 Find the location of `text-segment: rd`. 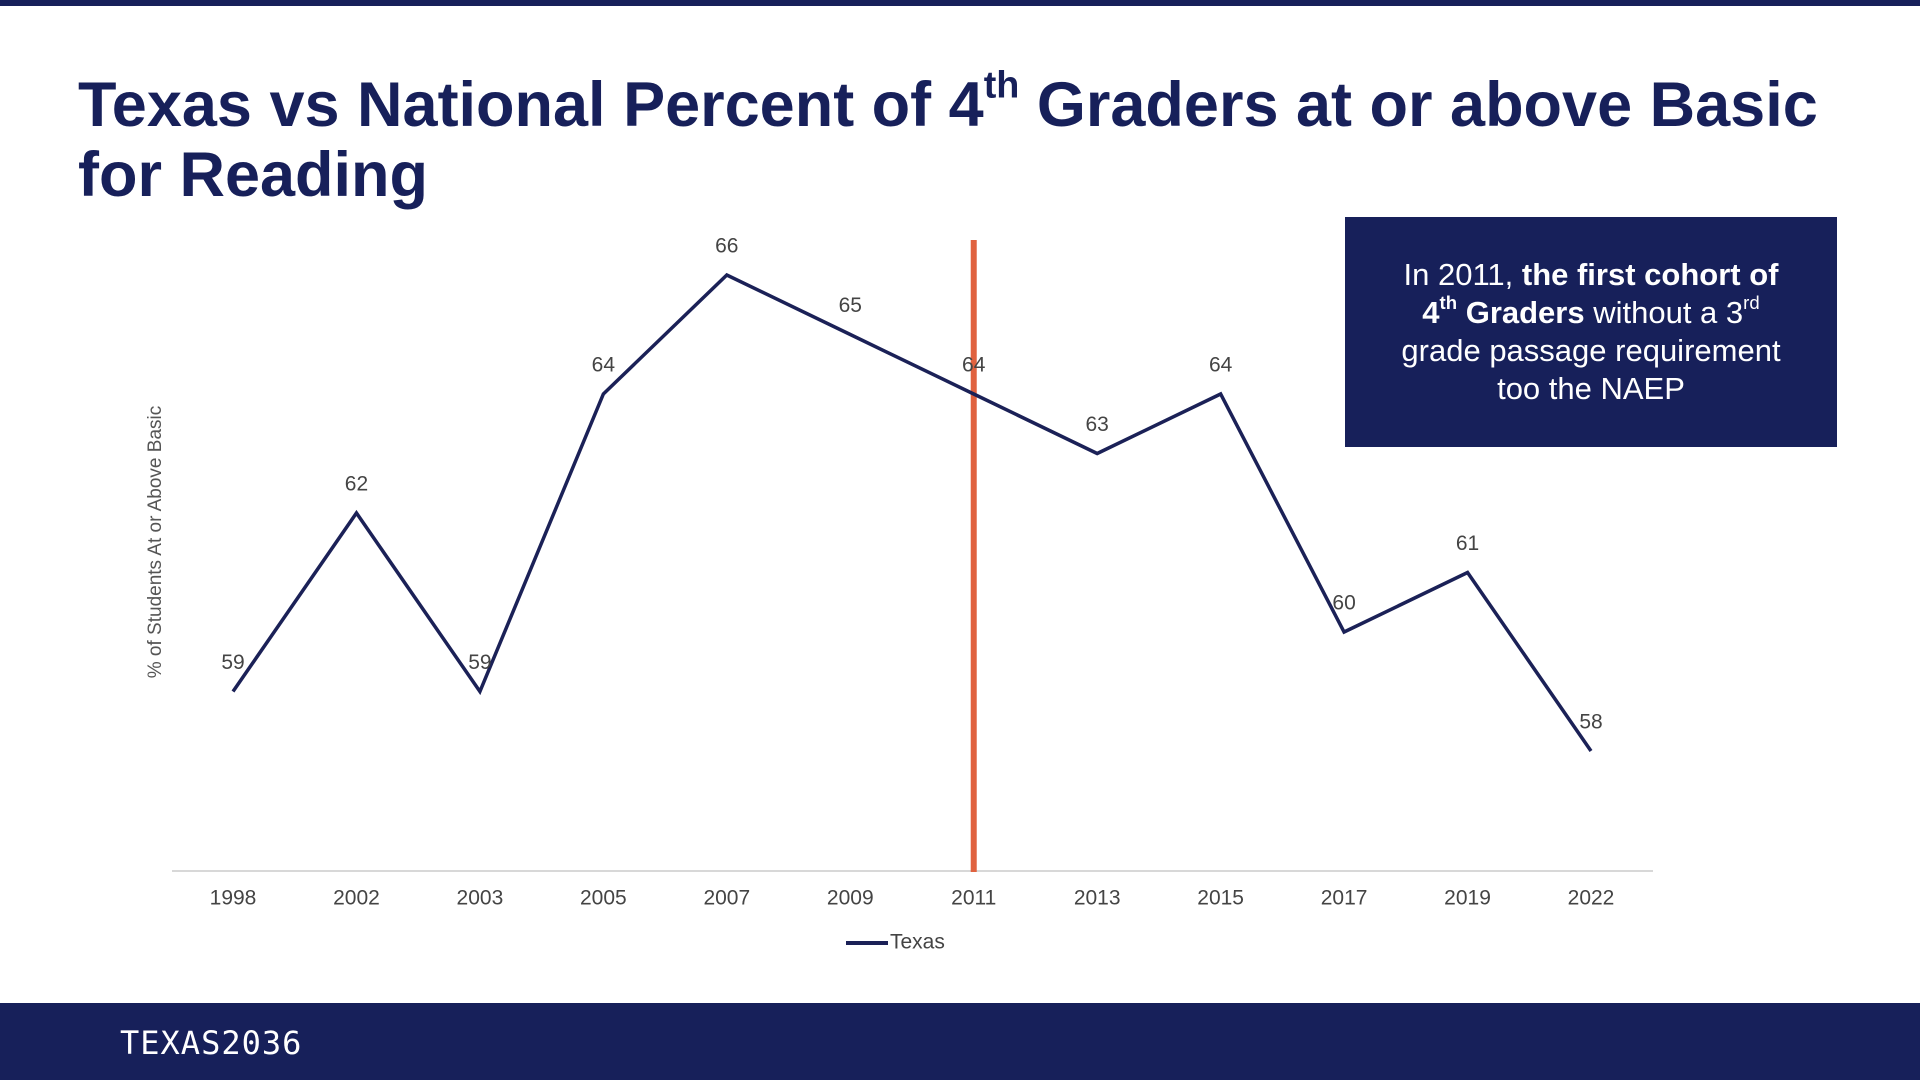

text-segment: rd is located at coordinates (1751, 303).